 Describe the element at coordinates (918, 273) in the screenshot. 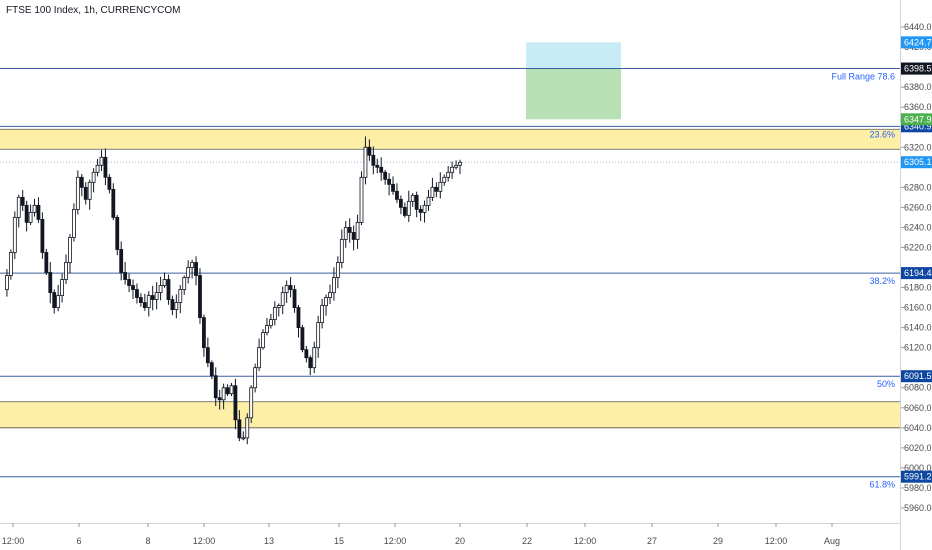

I see `fib-price-tag-2: 6194.4` at that location.